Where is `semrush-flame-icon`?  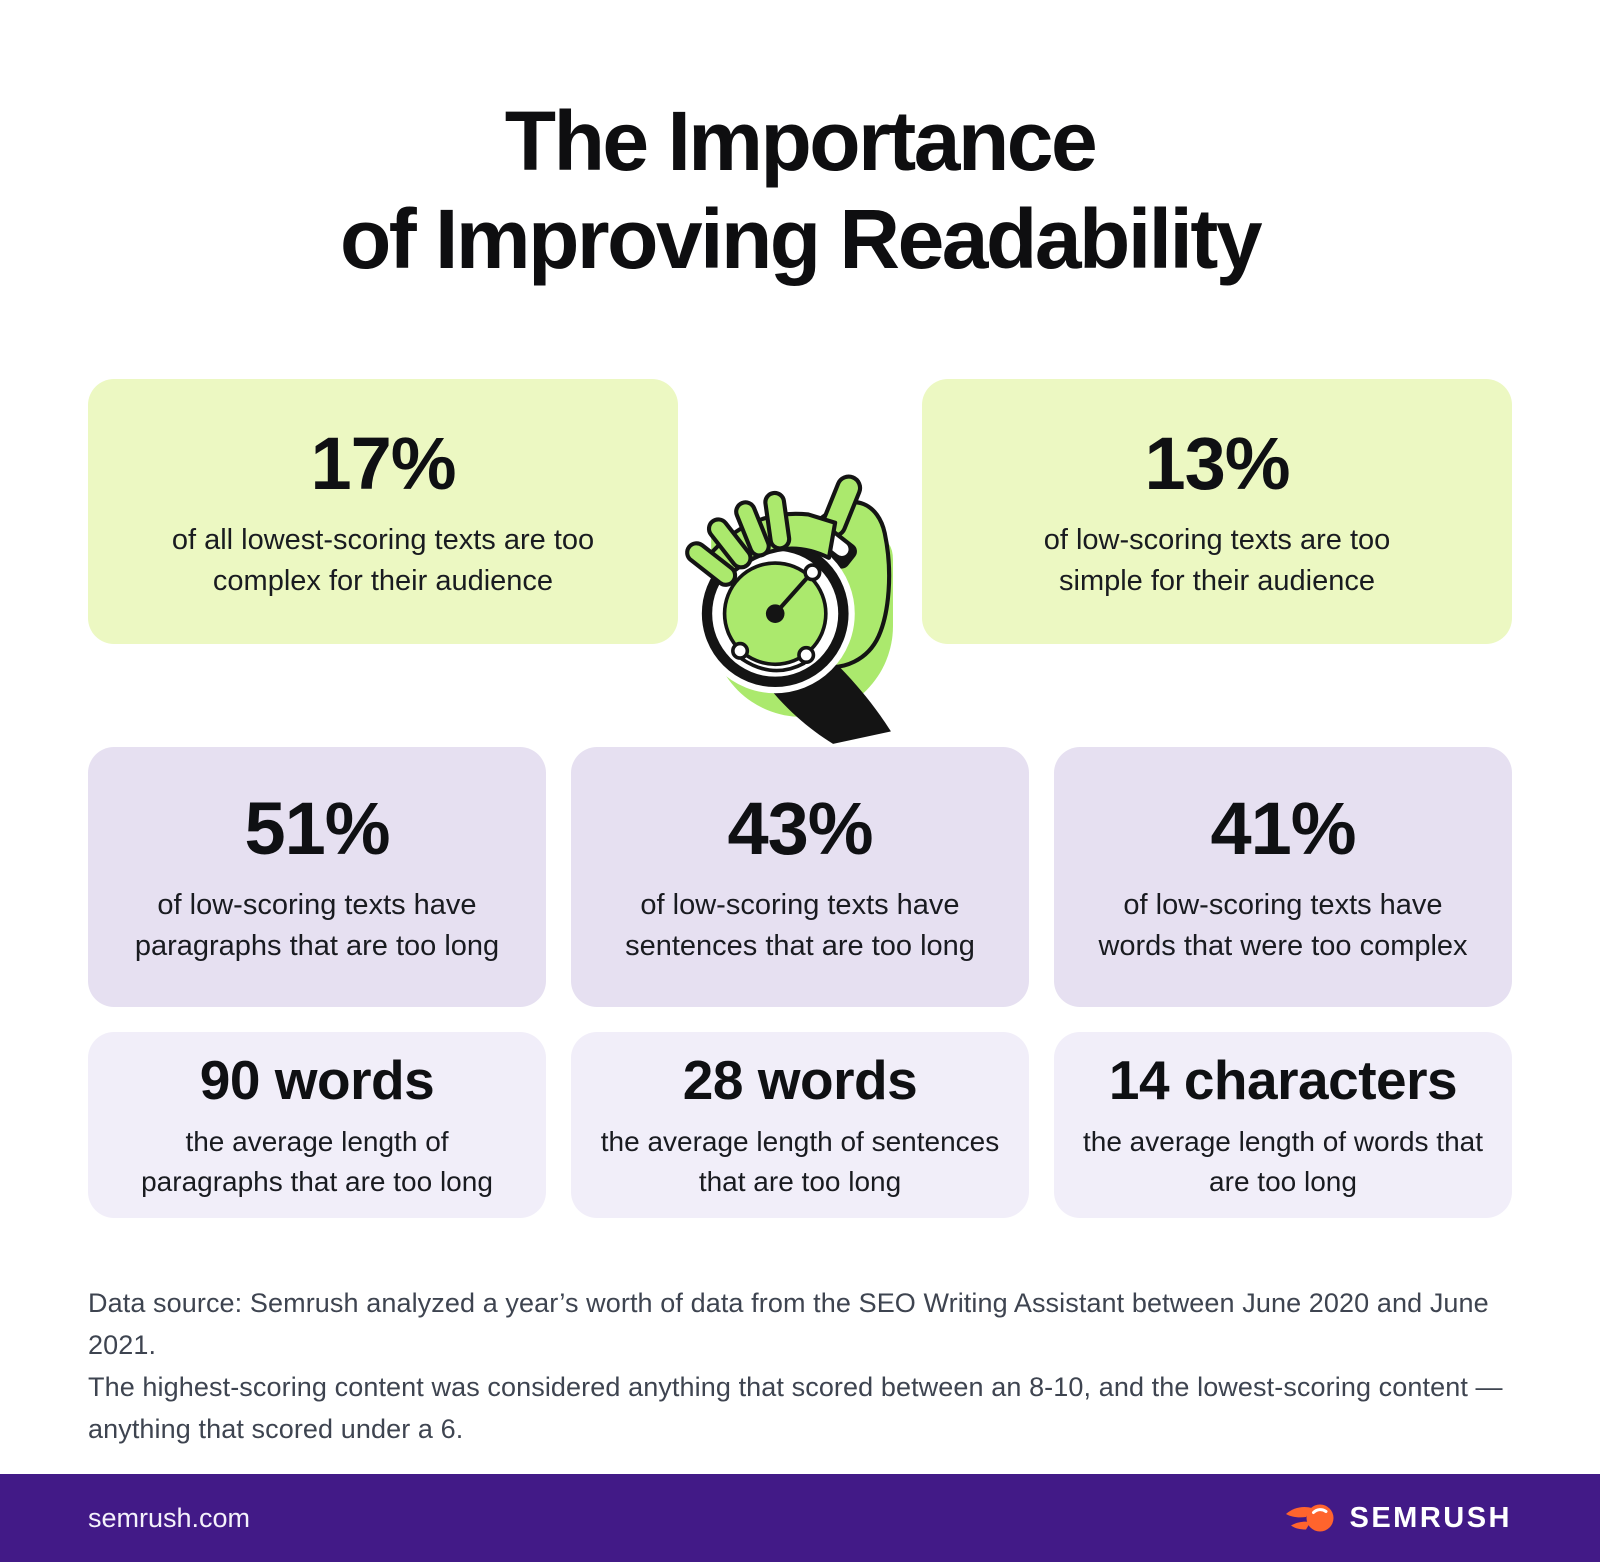
semrush-flame-icon is located at coordinates (1310, 1518).